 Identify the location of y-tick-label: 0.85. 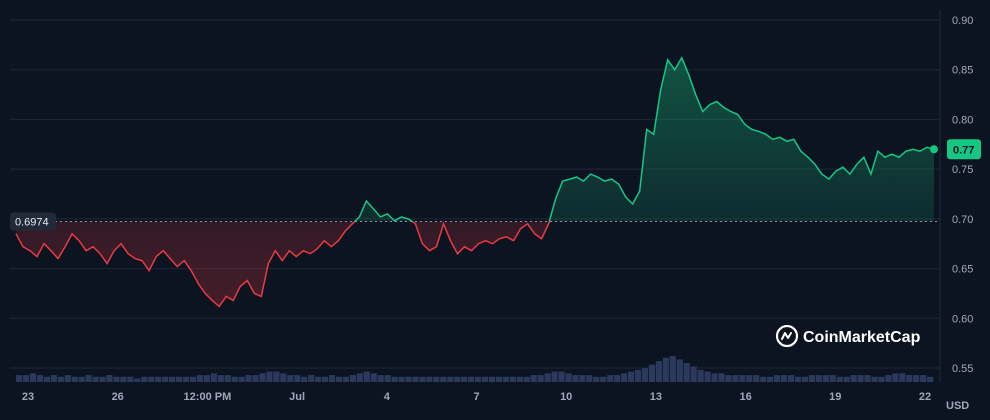
(962, 71).